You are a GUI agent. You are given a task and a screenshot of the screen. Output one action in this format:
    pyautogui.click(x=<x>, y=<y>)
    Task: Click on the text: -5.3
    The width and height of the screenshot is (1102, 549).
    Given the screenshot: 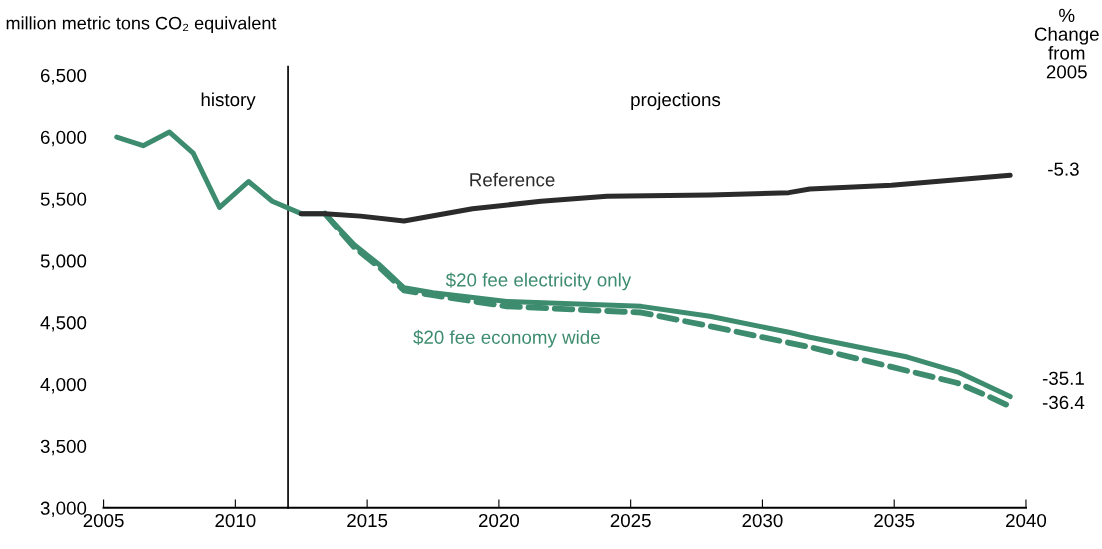 What is the action you would take?
    pyautogui.click(x=1063, y=169)
    